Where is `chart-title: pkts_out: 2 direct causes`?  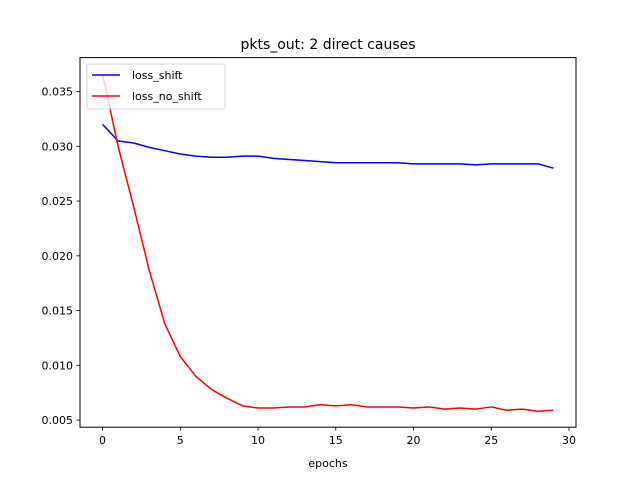
chart-title: pkts_out: 2 direct causes is located at coordinates (327, 45).